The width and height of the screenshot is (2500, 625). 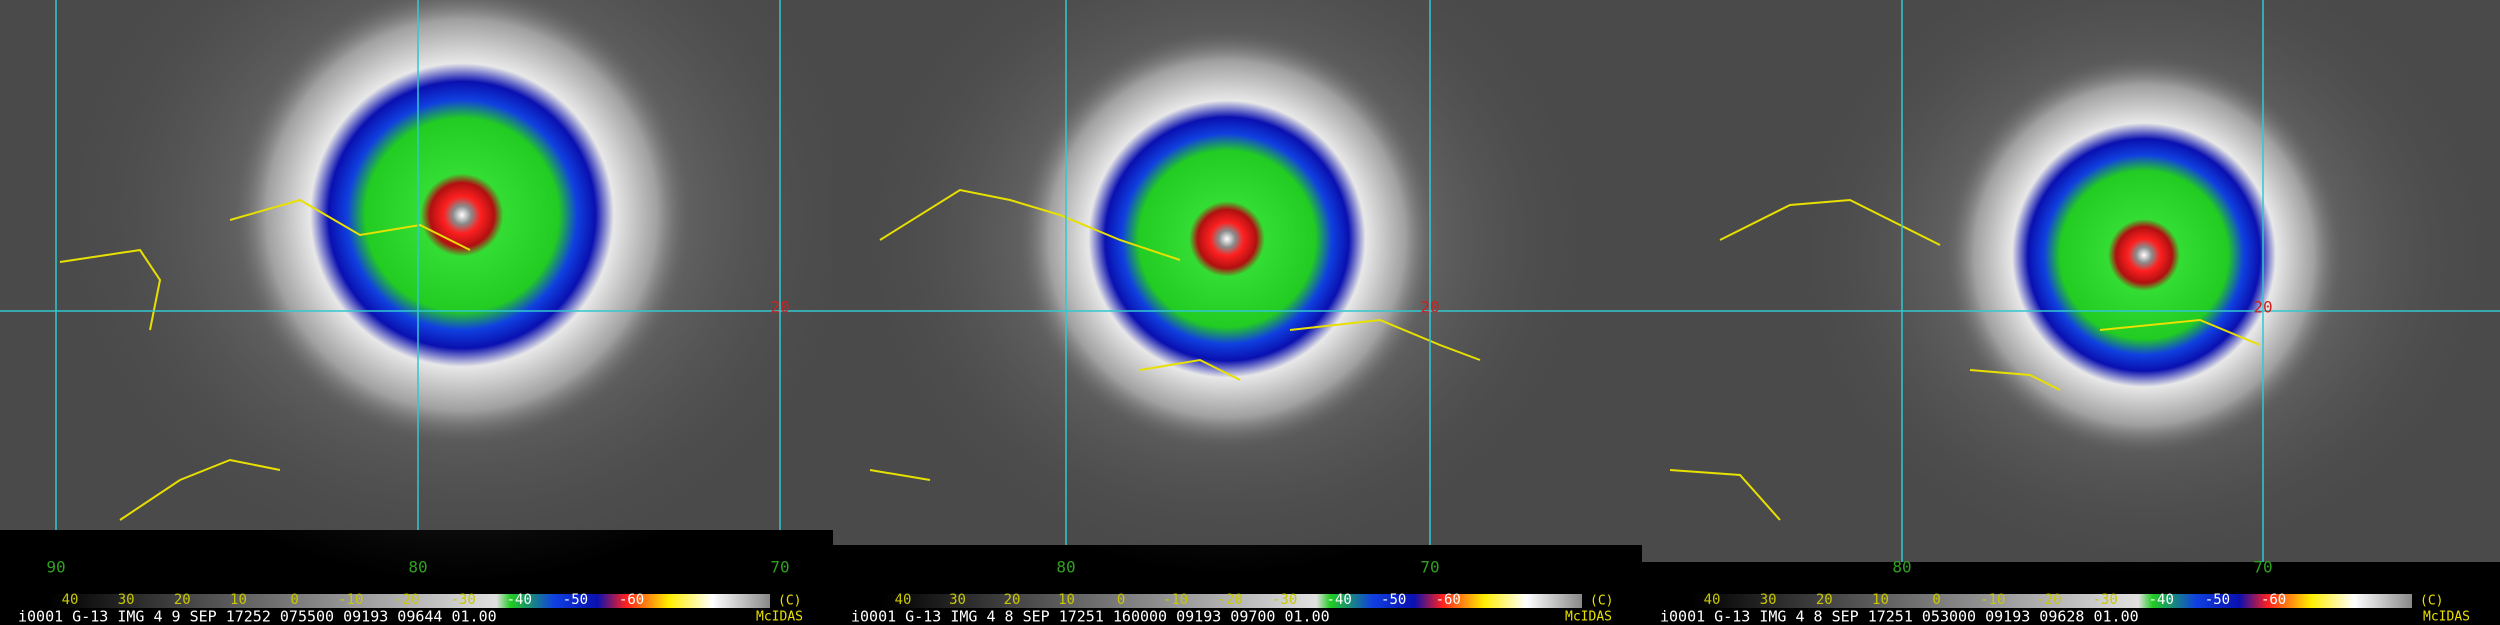 I want to click on longitude-label: 90, so click(x=55, y=567).